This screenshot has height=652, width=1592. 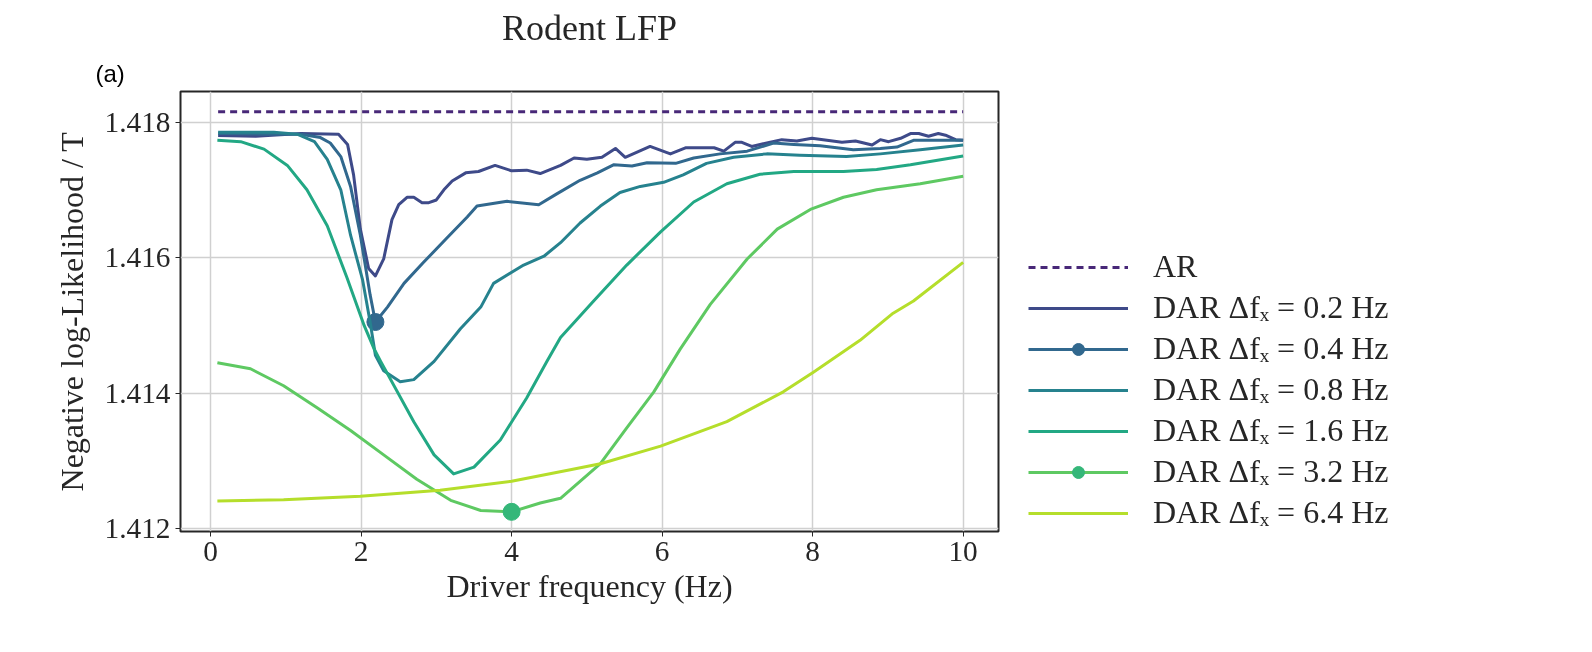 What do you see at coordinates (1271, 471) in the screenshot?
I see `legend-label: DAR Δfₓ = 3.2 Hz` at bounding box center [1271, 471].